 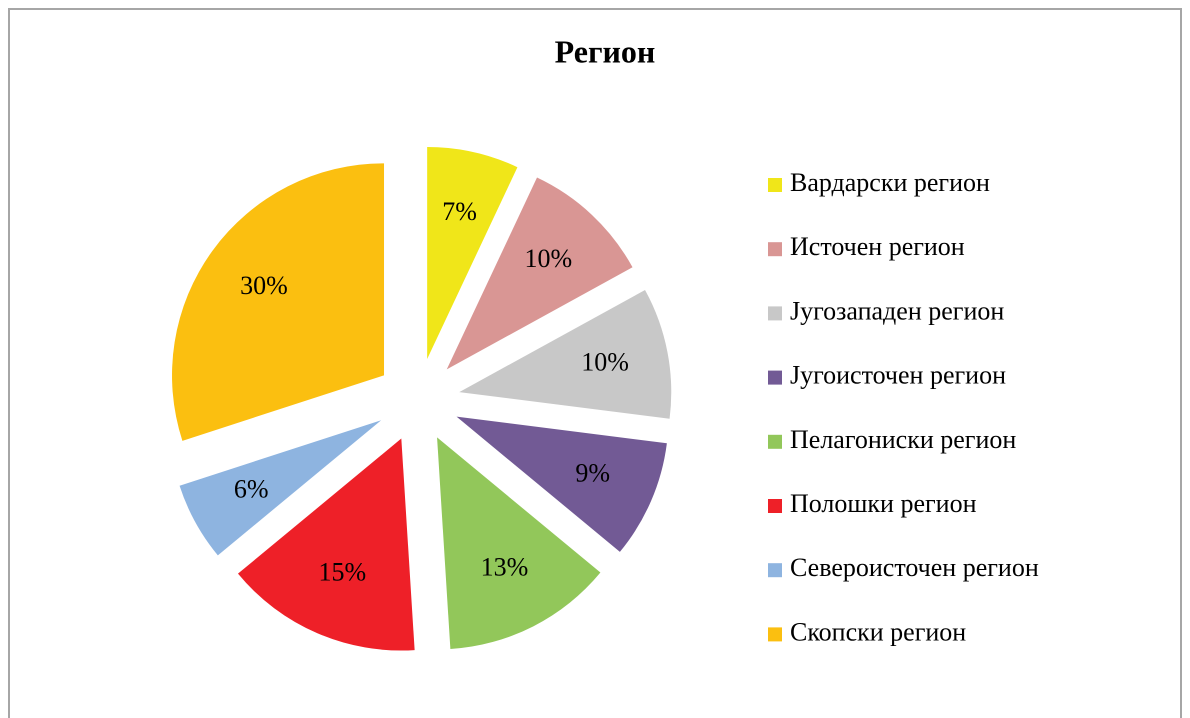 I want to click on legend-label: Полошки регион, so click(x=883, y=503).